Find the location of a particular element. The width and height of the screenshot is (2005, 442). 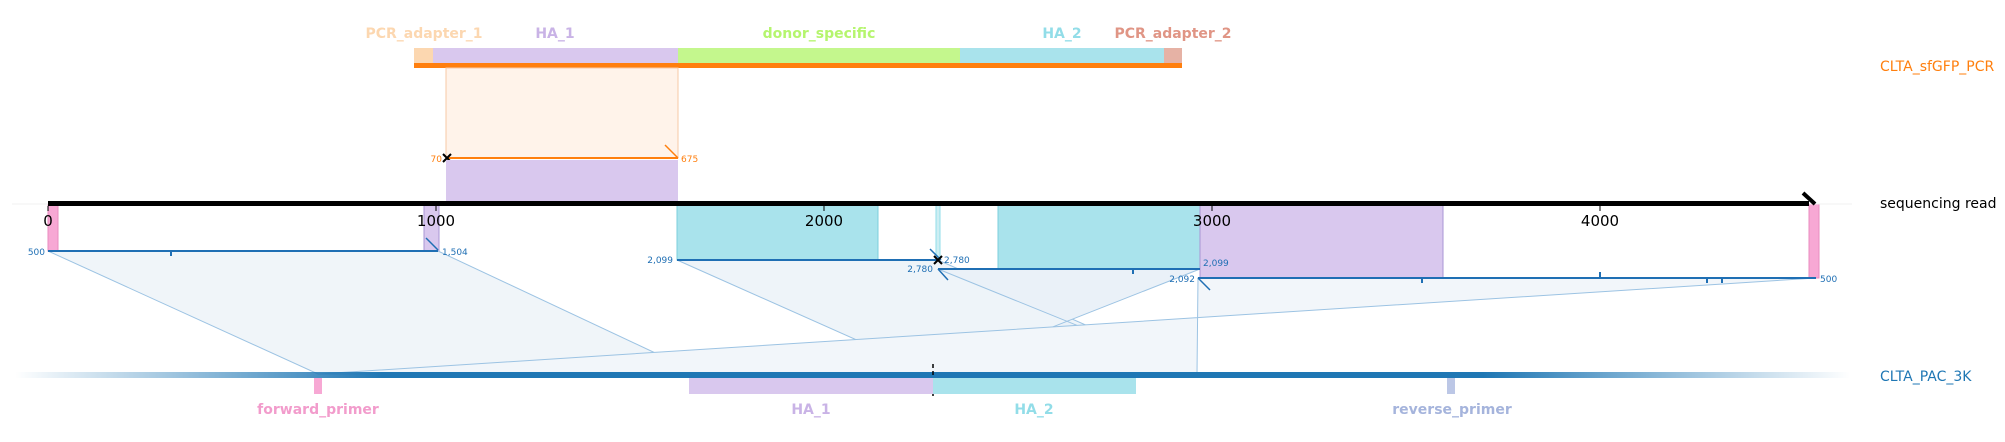

genome-reverse-primer-block is located at coordinates (1451, 386).